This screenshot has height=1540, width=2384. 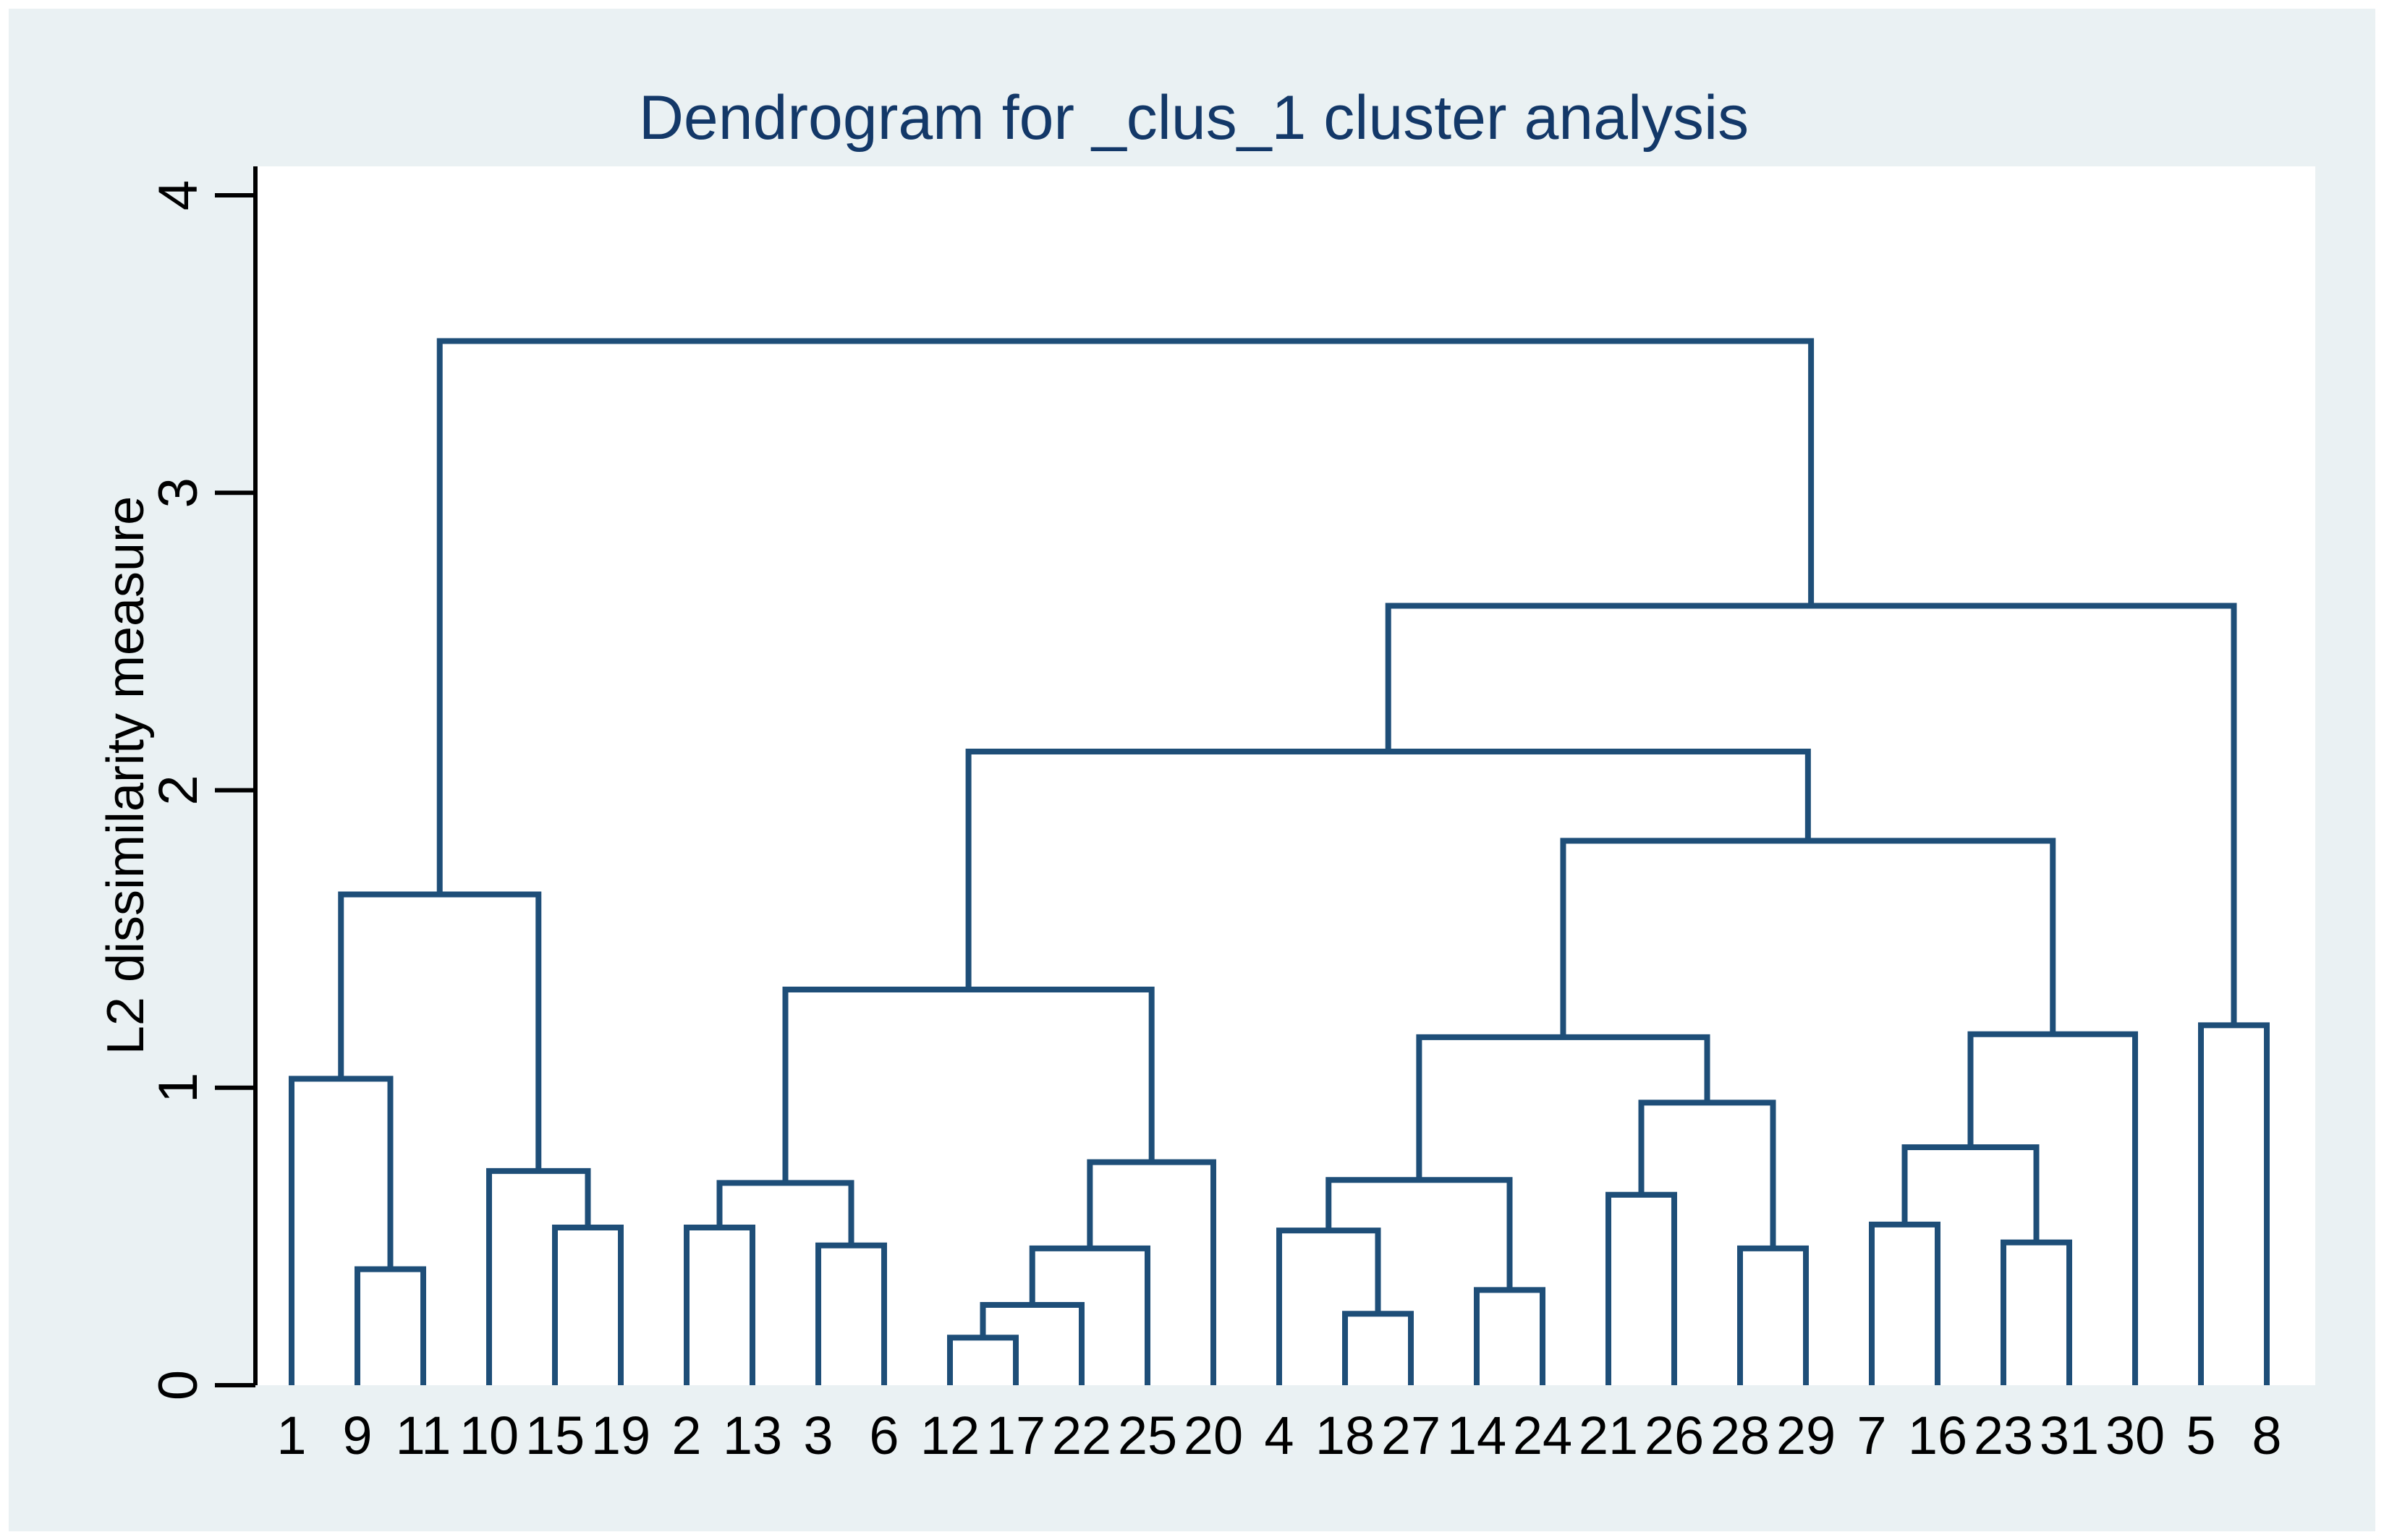 I want to click on y-axis-title: L2 dissimilarity measure, so click(x=126, y=775).